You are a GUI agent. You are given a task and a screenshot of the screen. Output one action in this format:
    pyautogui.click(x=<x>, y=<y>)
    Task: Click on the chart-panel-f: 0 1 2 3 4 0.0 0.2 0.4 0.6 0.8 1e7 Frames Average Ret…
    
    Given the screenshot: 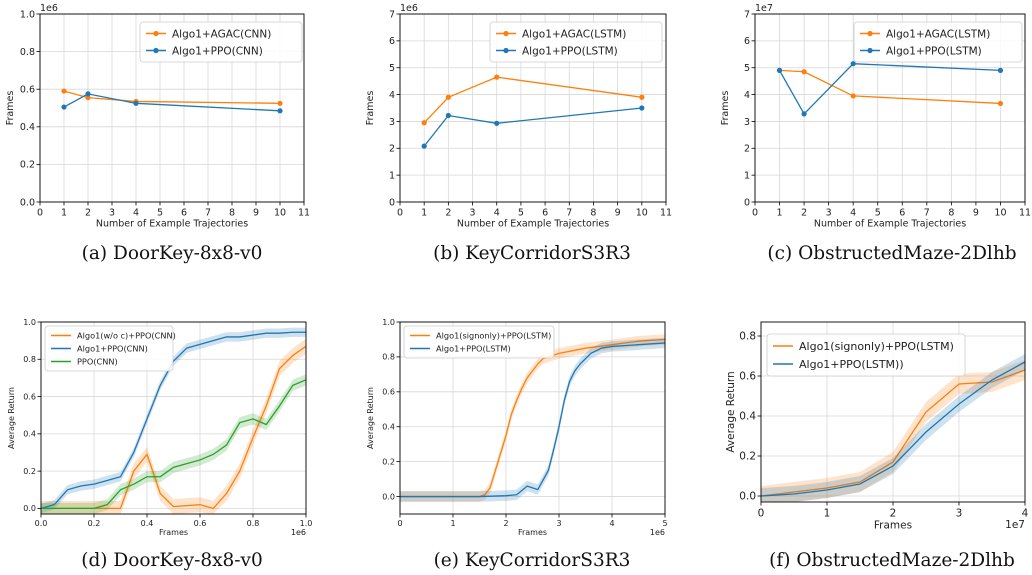 What is the action you would take?
    pyautogui.click(x=860, y=420)
    